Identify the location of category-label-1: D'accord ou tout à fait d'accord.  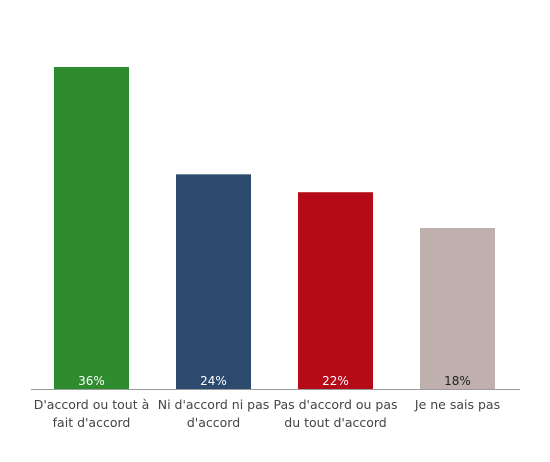
(92, 413).